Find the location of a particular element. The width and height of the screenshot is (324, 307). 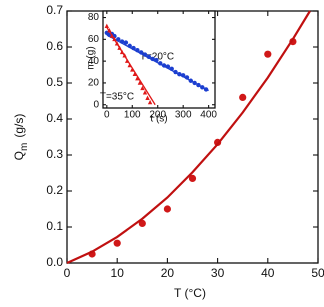

y-tick-label: 0.0 is located at coordinates (54, 262).